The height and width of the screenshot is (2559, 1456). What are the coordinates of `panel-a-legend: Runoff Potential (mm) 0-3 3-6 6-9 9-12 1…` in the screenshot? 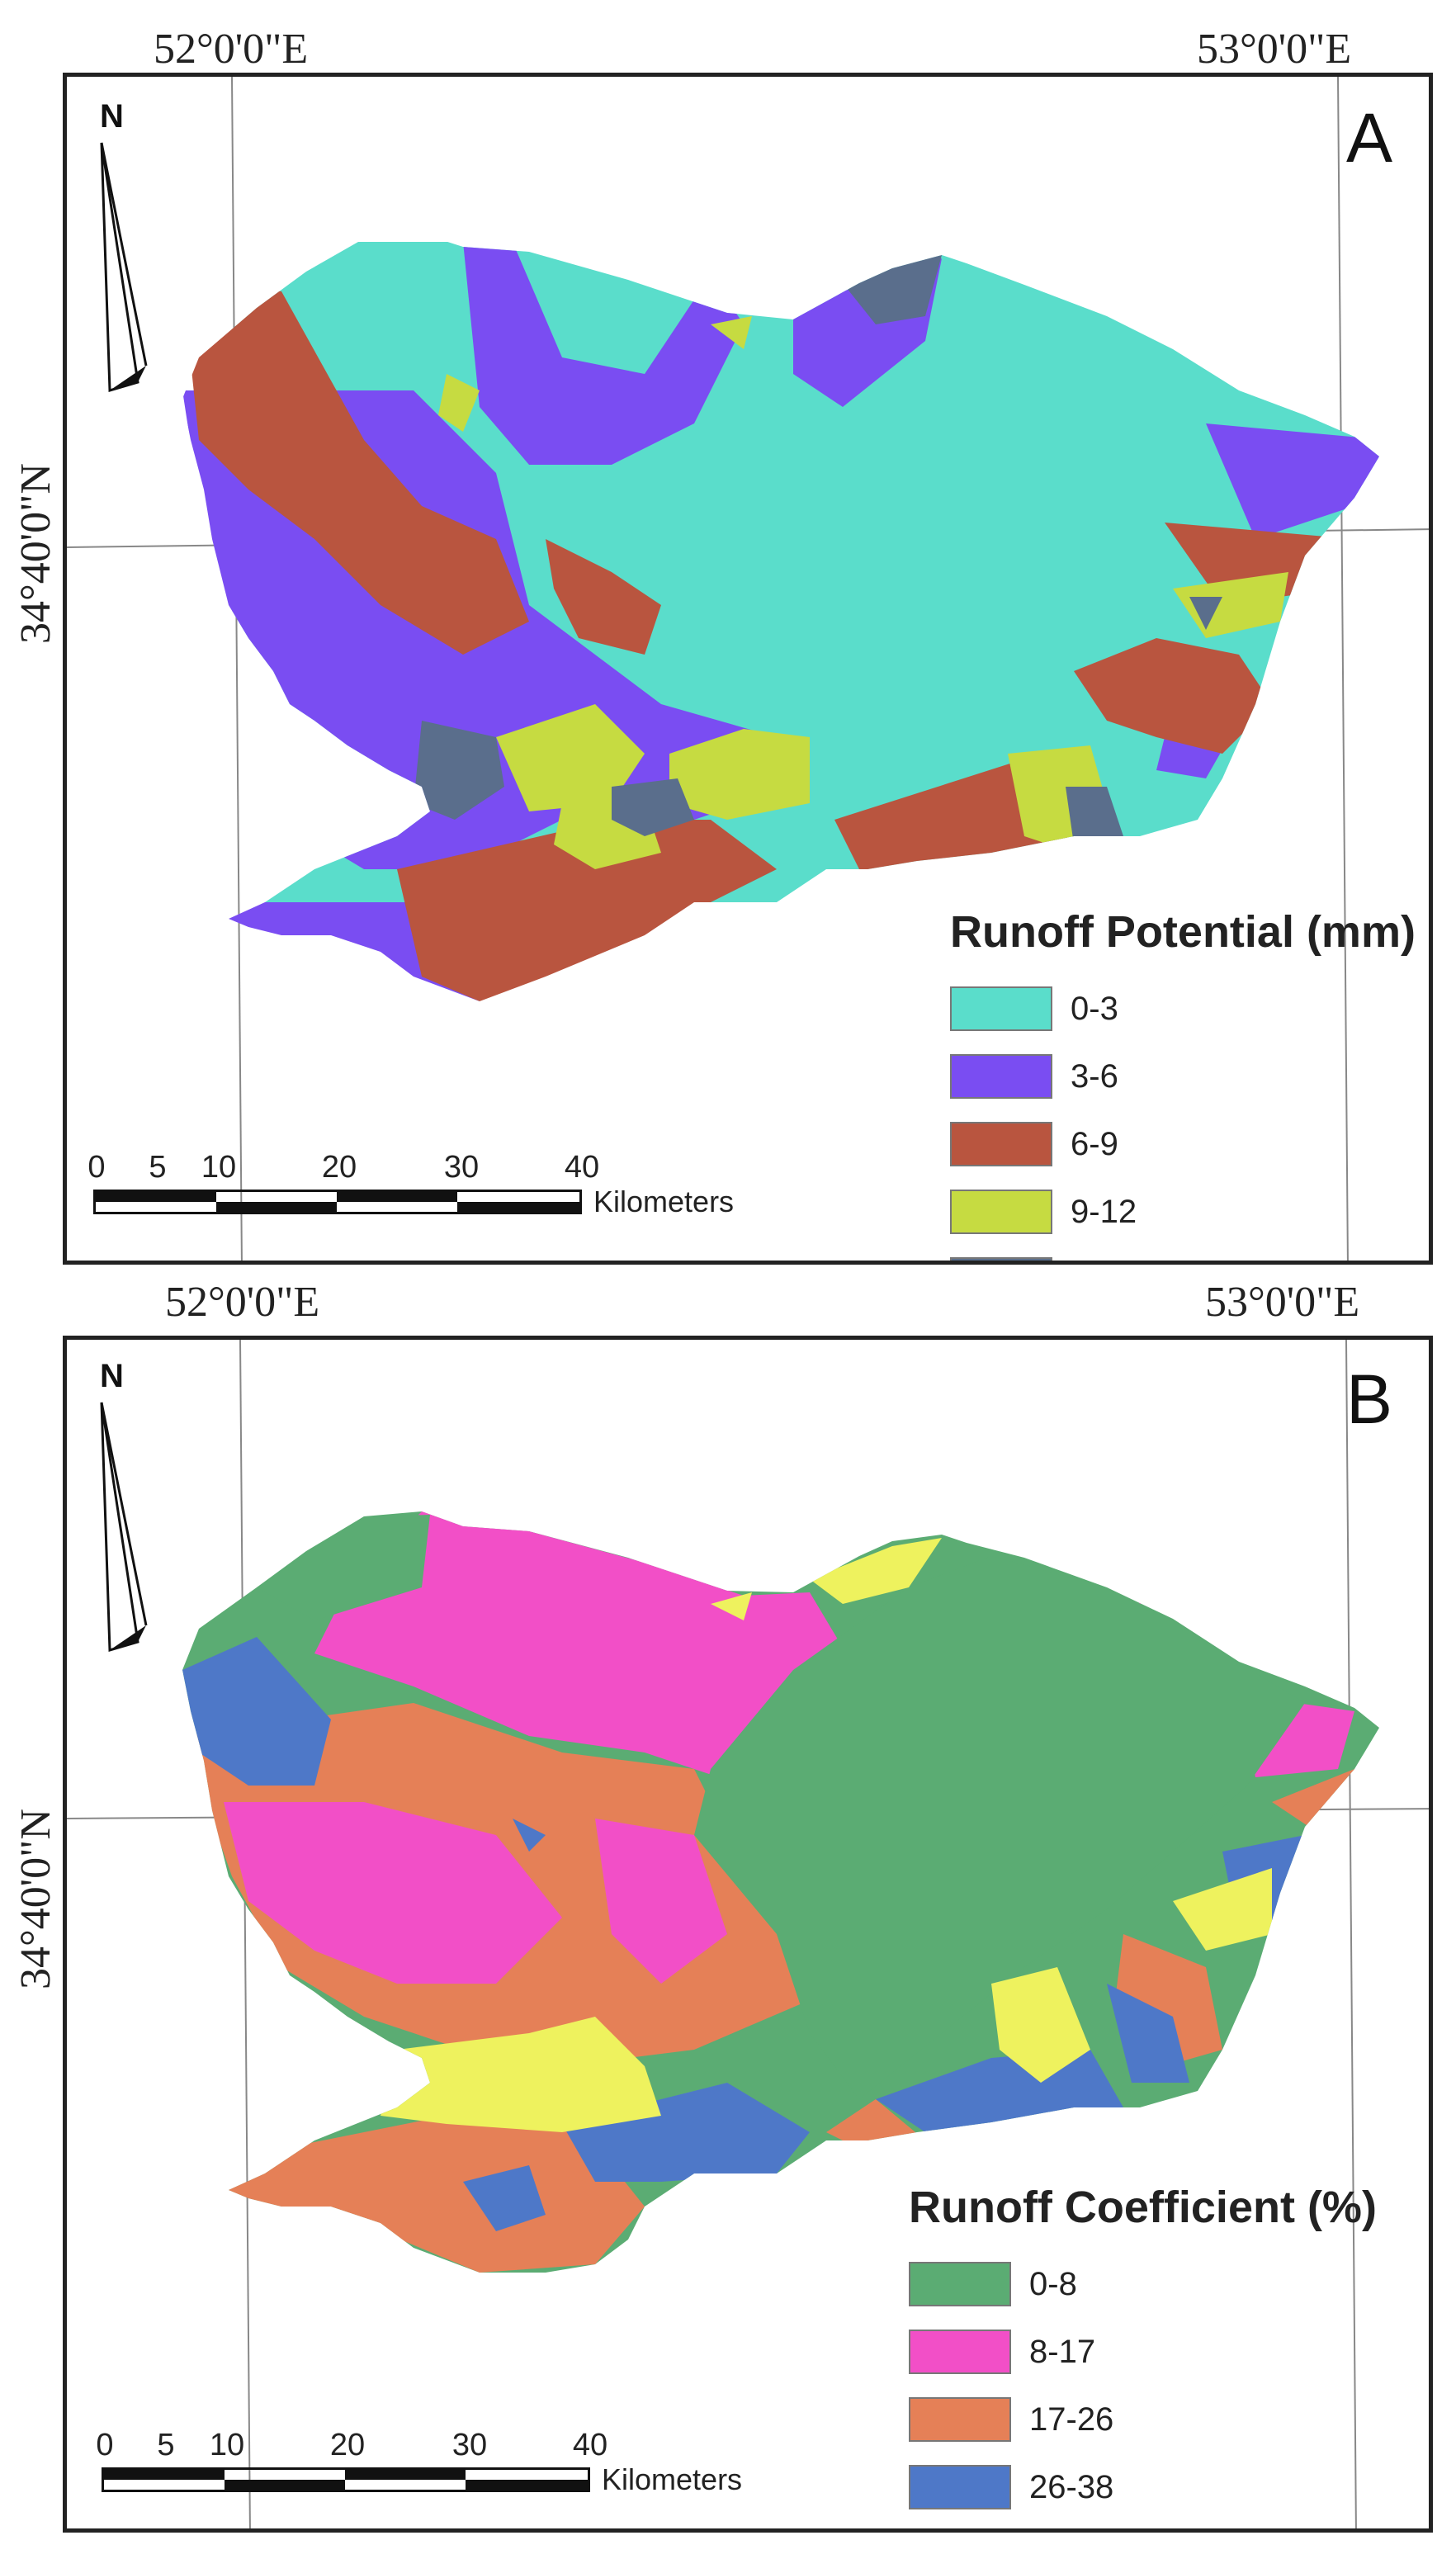 It's located at (1183, 1085).